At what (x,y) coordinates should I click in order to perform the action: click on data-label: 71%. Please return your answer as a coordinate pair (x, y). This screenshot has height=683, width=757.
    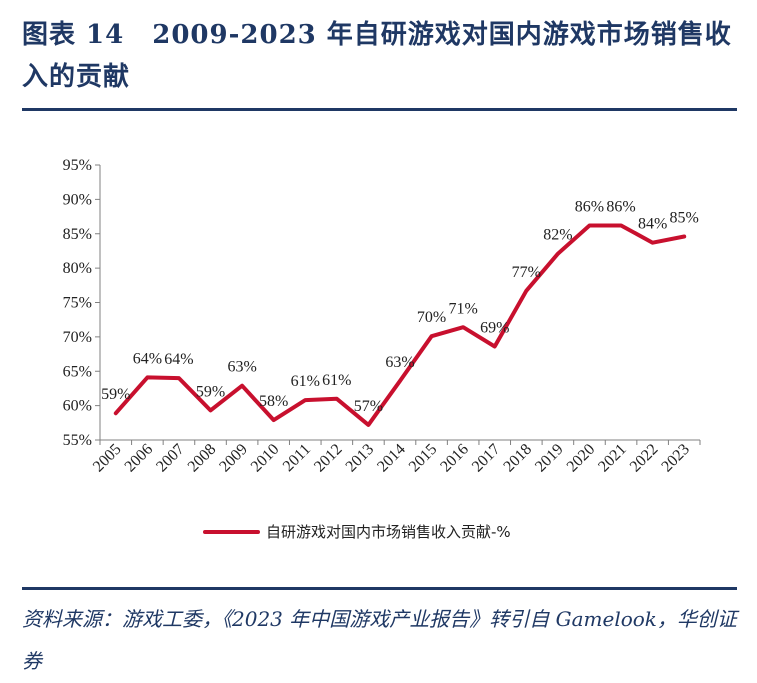
    Looking at the image, I should click on (462, 308).